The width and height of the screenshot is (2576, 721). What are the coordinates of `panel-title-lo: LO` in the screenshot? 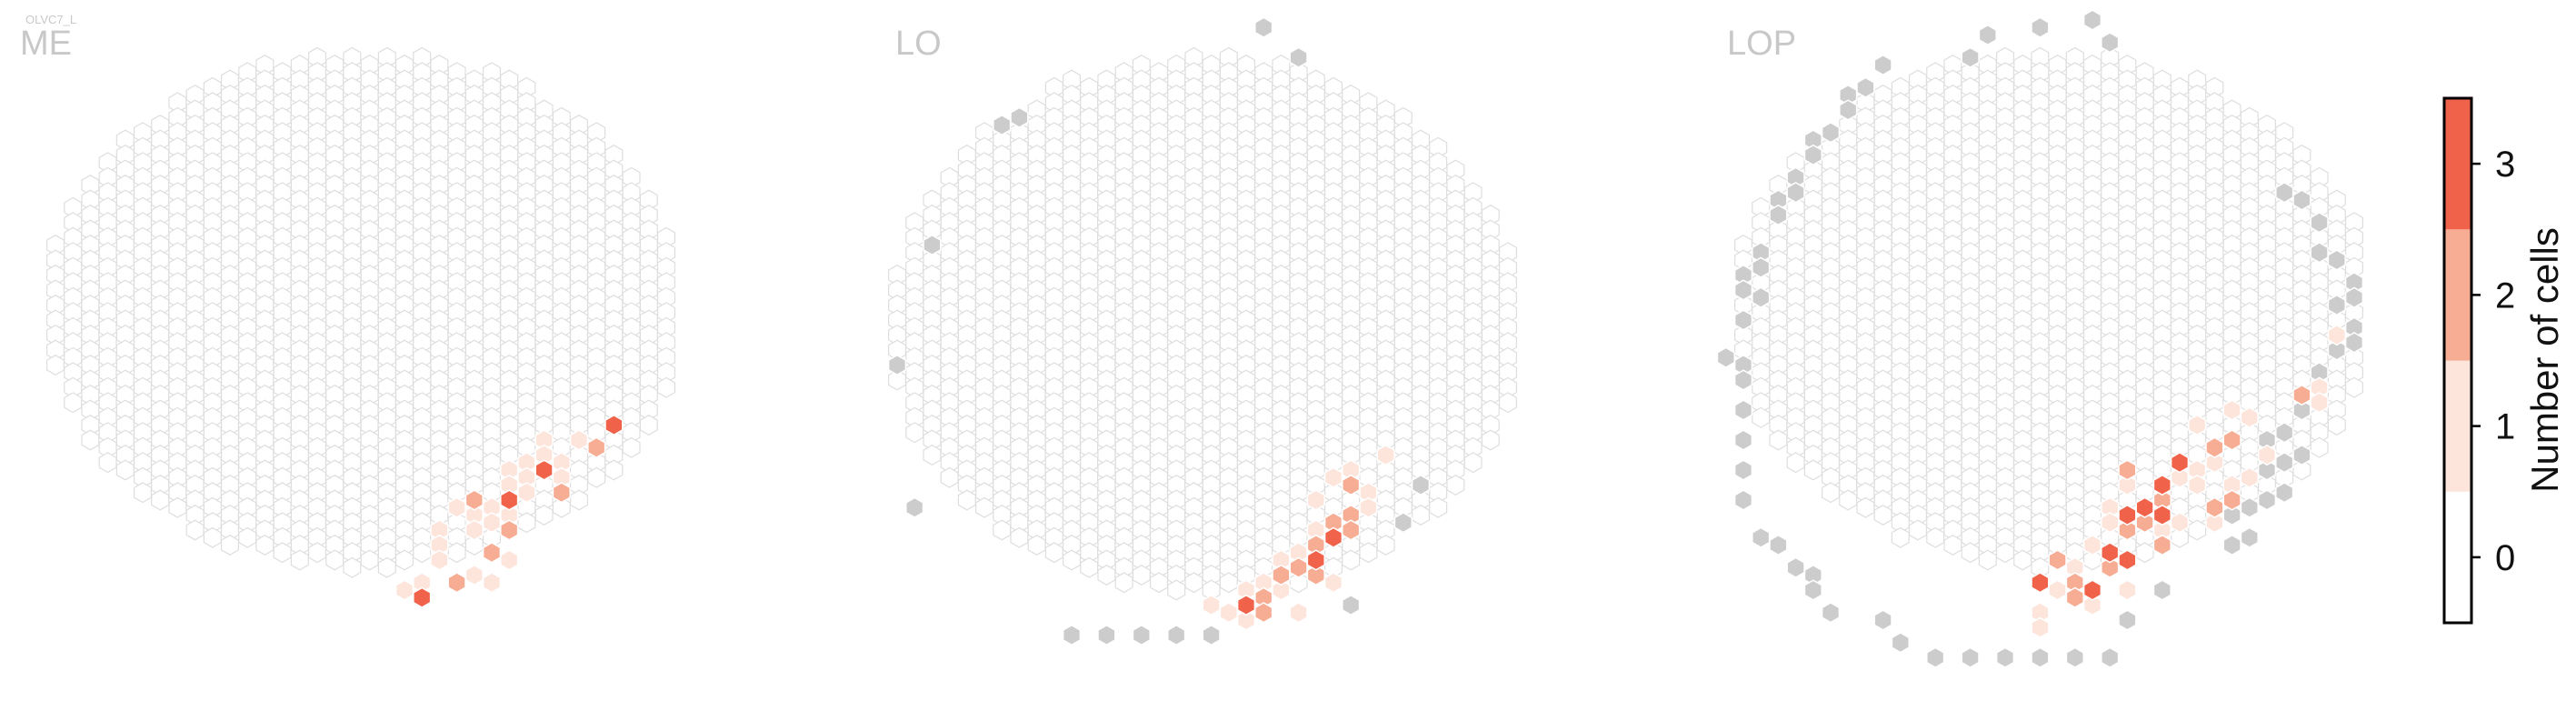 It's located at (918, 44).